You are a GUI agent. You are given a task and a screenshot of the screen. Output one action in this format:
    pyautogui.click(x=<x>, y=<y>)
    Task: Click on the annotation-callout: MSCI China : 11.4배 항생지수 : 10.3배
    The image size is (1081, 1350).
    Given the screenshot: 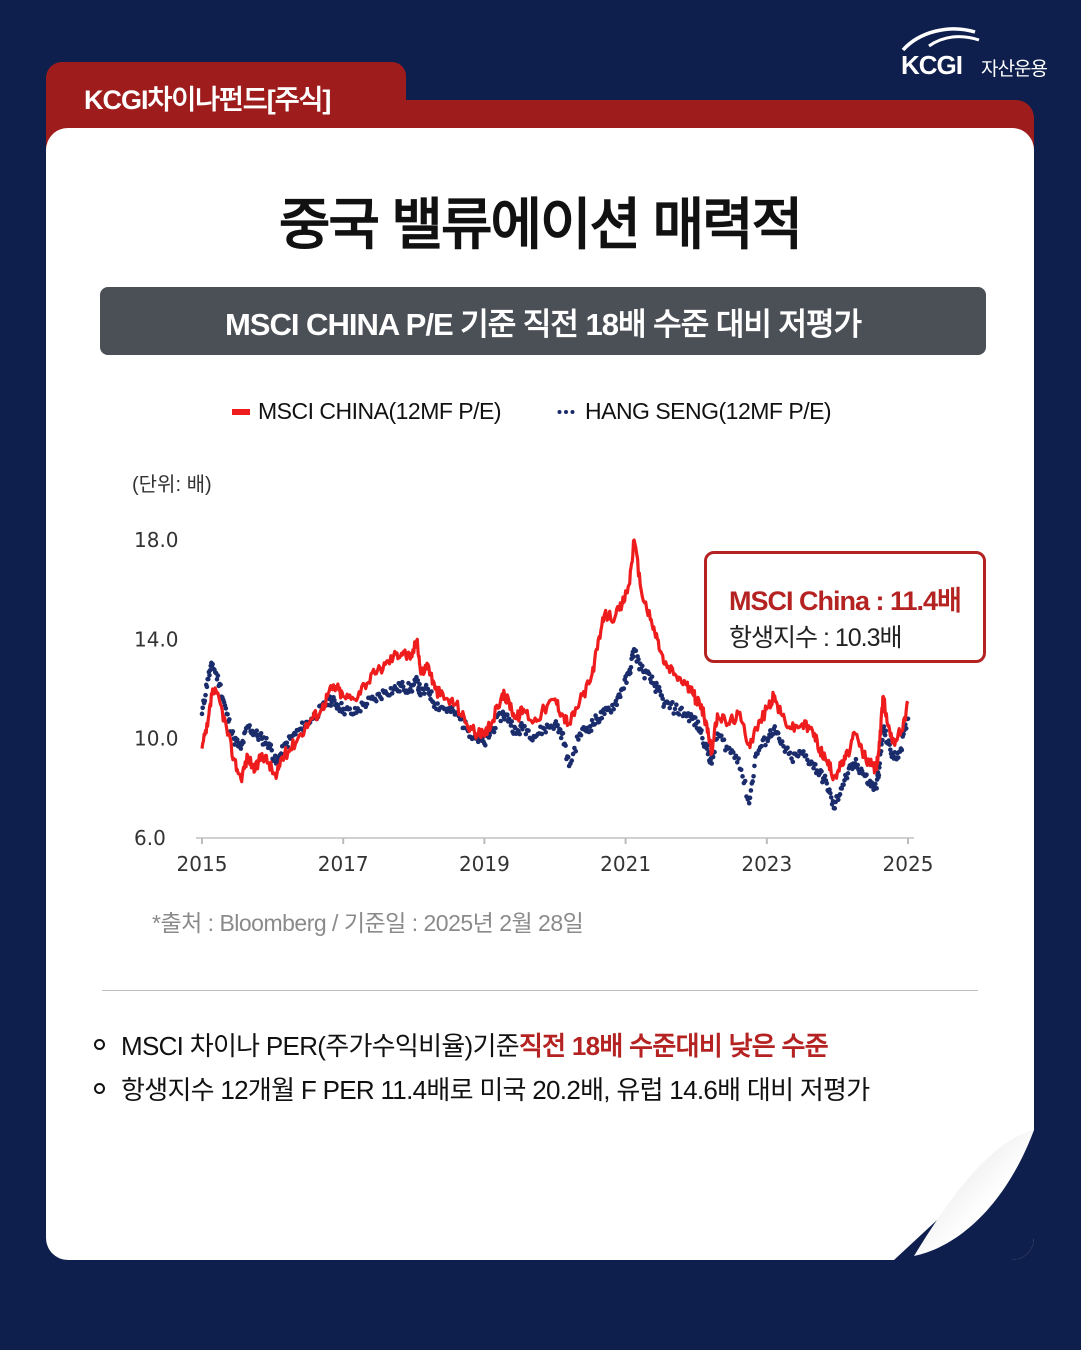 What is the action you would take?
    pyautogui.click(x=845, y=607)
    